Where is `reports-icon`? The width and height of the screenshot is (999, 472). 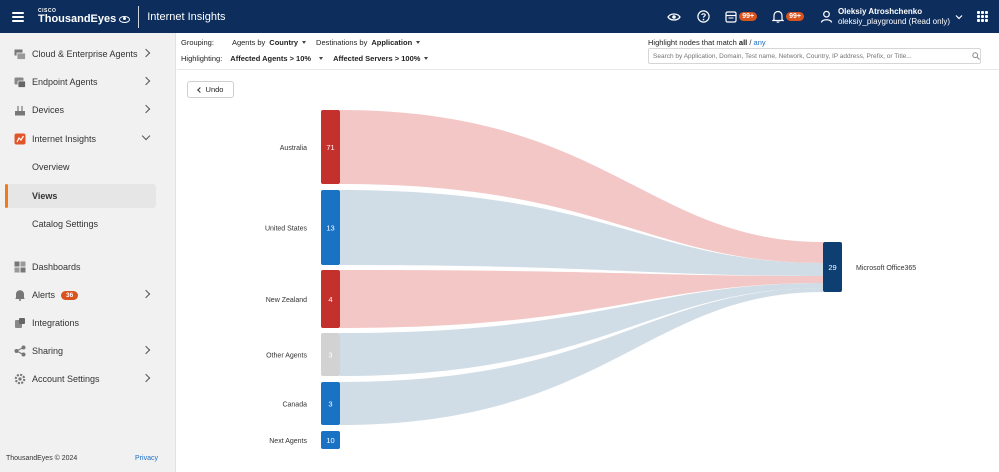 reports-icon is located at coordinates (731, 16).